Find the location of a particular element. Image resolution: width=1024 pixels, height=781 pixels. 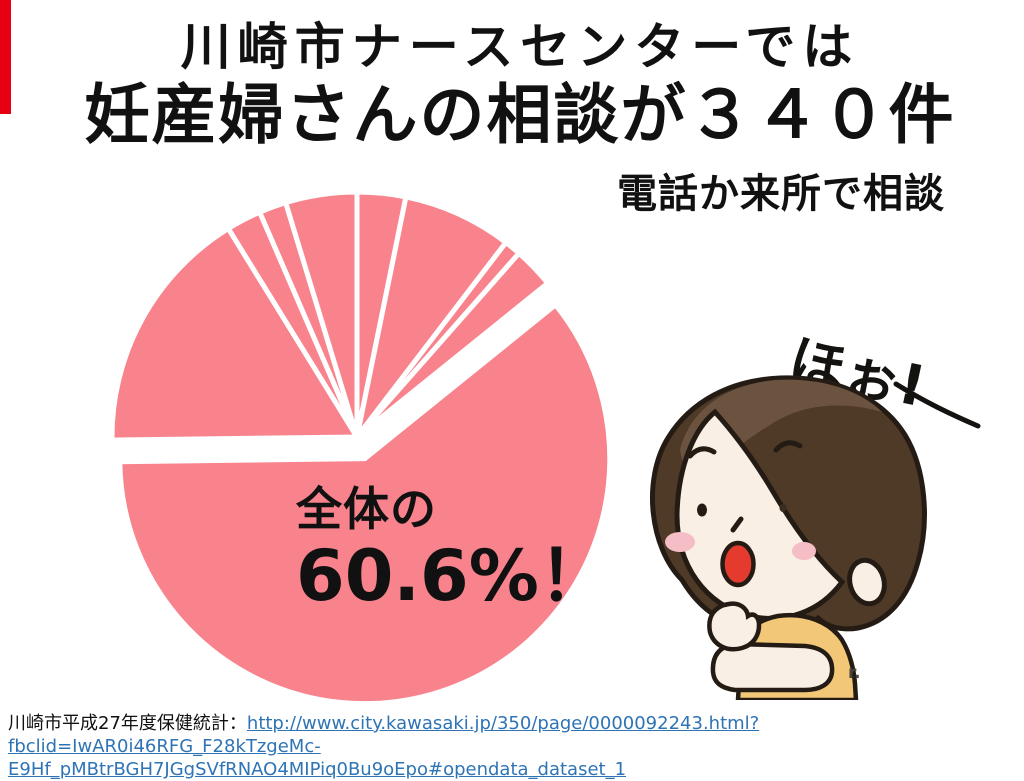

pie-center-label-line2: 60.6%！ is located at coordinates (452, 576).